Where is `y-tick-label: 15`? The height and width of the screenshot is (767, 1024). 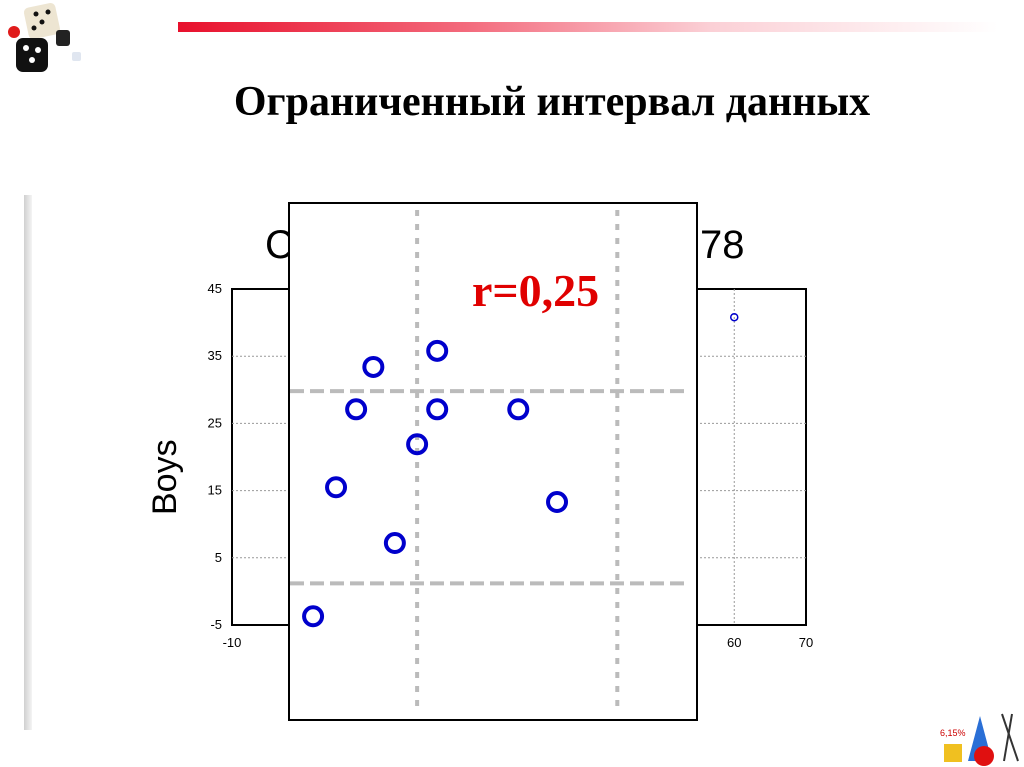
y-tick-label: 15 is located at coordinates (215, 490).